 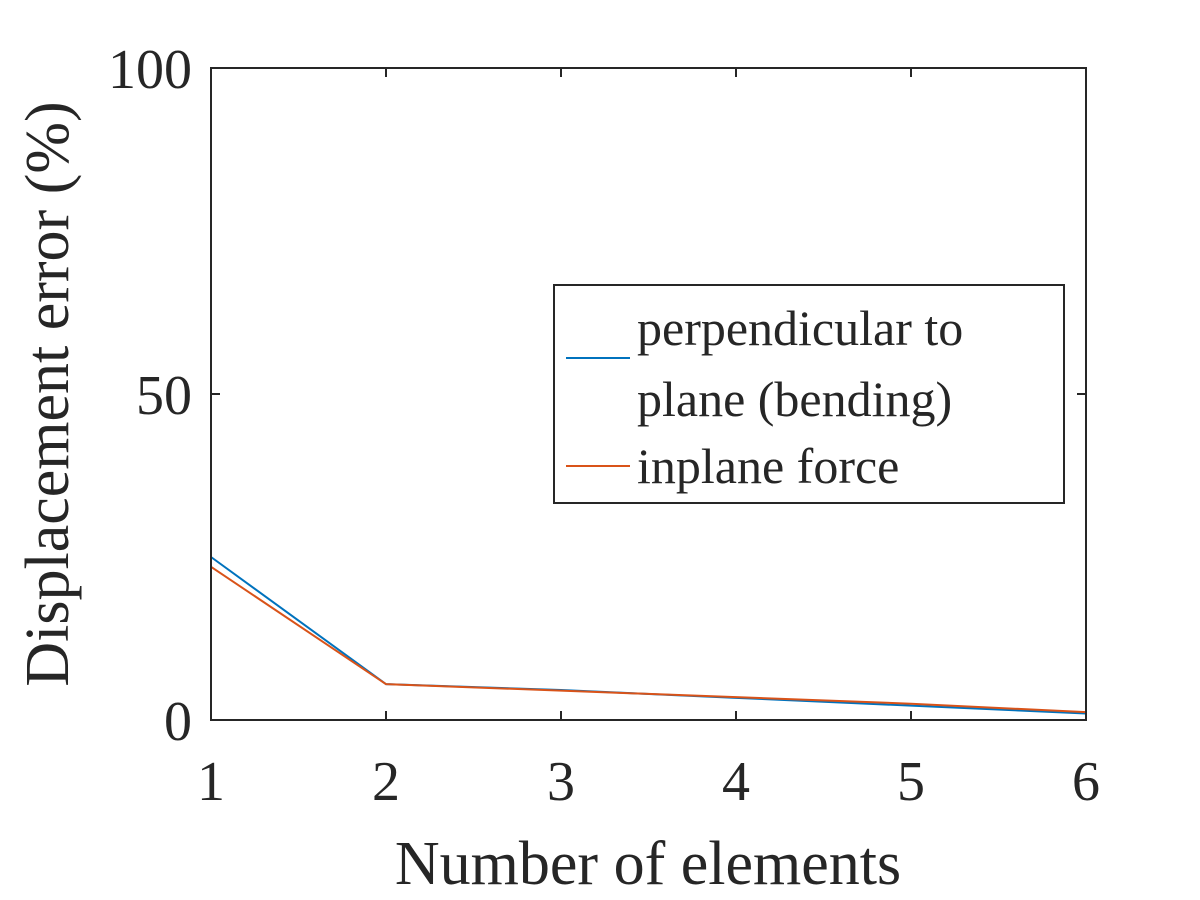 I want to click on y-tick-label: 0, so click(x=178, y=722).